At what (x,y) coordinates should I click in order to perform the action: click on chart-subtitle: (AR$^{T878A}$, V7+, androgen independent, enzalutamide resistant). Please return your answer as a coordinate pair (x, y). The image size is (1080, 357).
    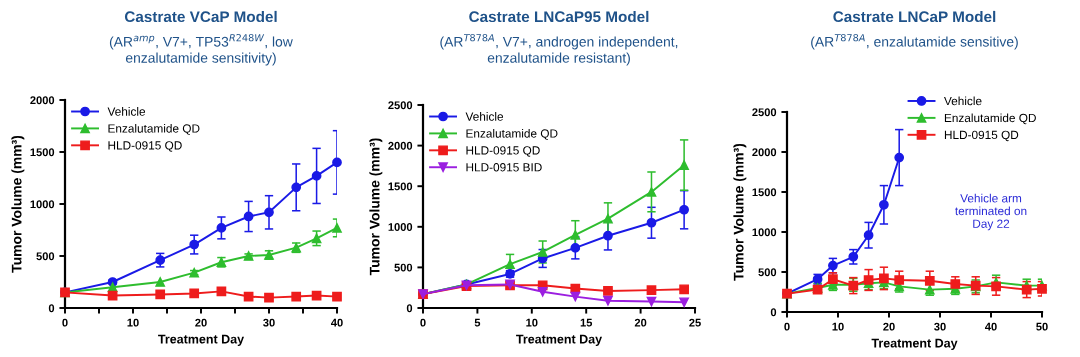
    Looking at the image, I should click on (559, 50).